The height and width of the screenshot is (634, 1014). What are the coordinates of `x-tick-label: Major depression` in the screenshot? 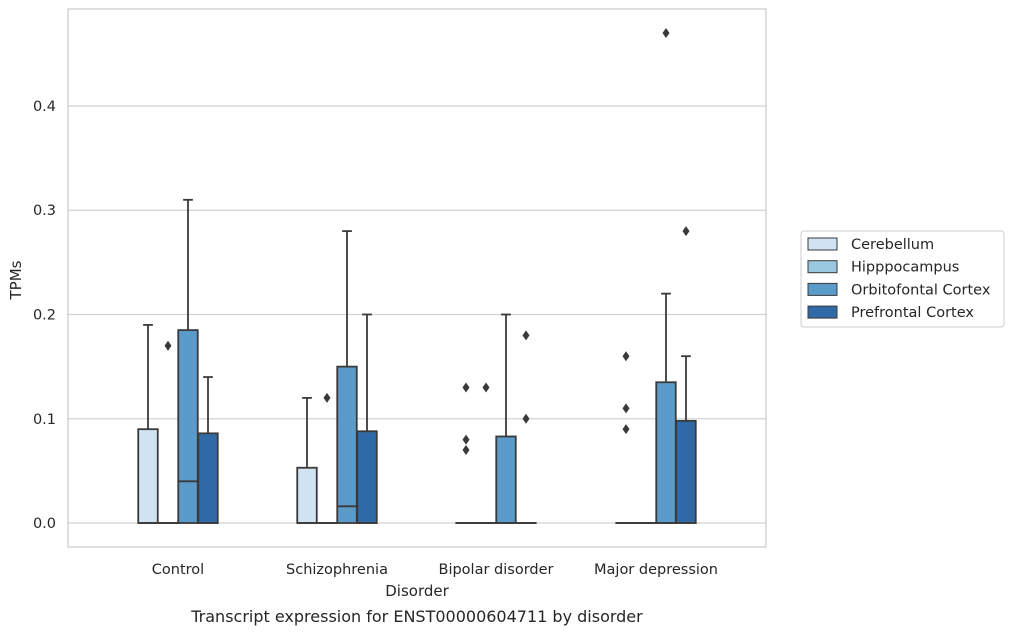 It's located at (656, 570).